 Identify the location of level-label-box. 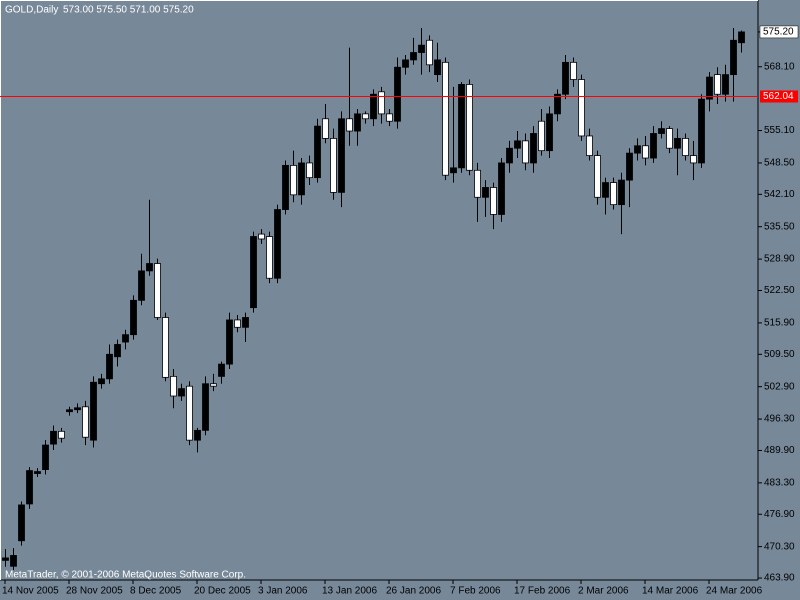
(779, 96).